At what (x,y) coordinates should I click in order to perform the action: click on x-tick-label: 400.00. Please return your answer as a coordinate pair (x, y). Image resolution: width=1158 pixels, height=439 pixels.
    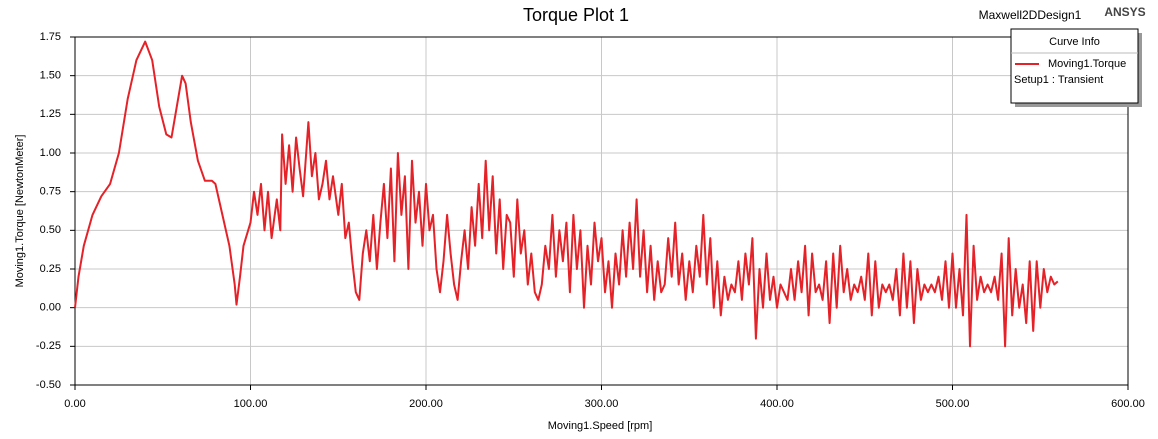
    Looking at the image, I should click on (777, 404).